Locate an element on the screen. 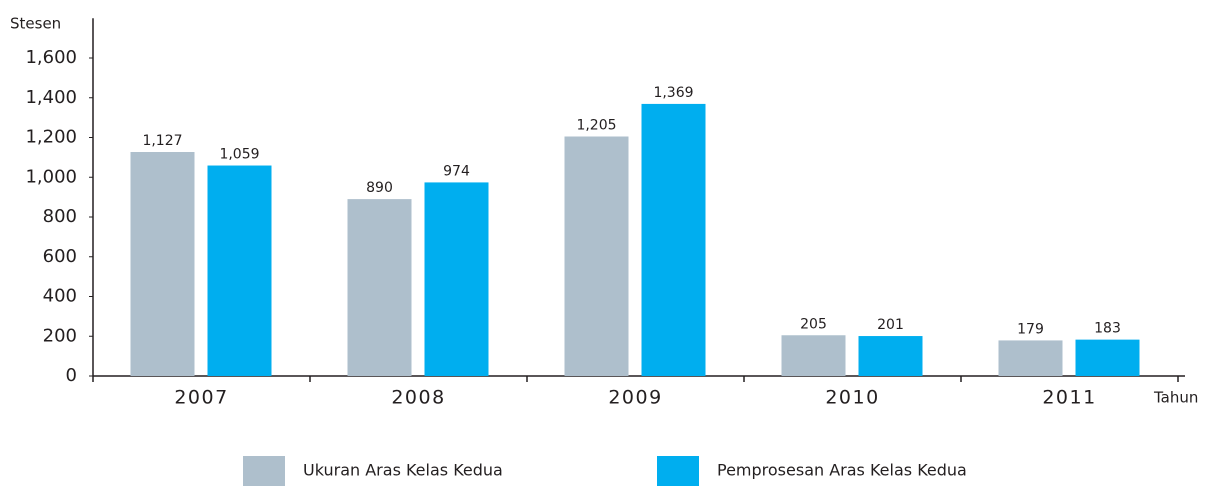 The height and width of the screenshot is (486, 1218). y-tick-label: 0 is located at coordinates (71, 375).